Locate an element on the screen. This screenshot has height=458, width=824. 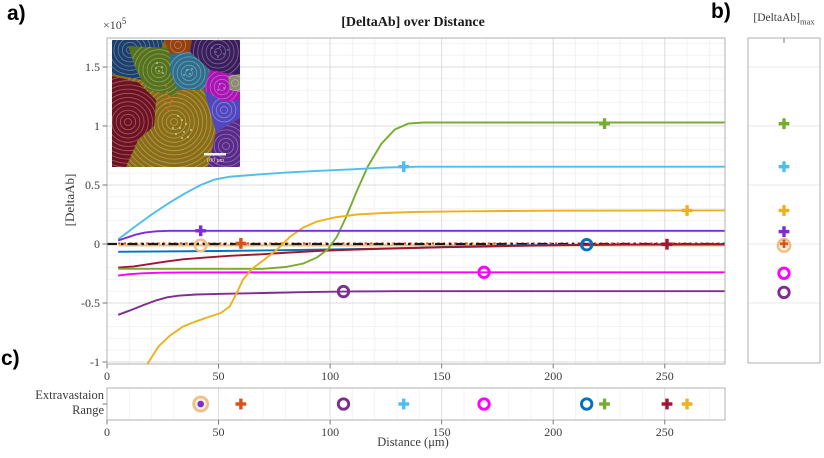
max-marker-yellow is located at coordinates (784, 210).